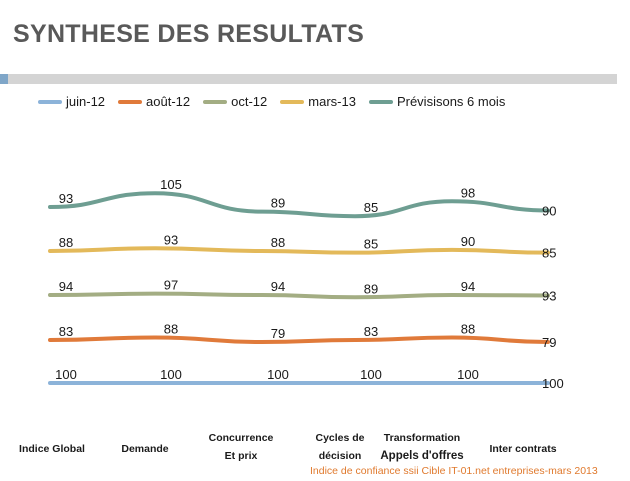 This screenshot has height=481, width=630. Describe the element at coordinates (144, 449) in the screenshot. I see `category-label: Demande` at that location.